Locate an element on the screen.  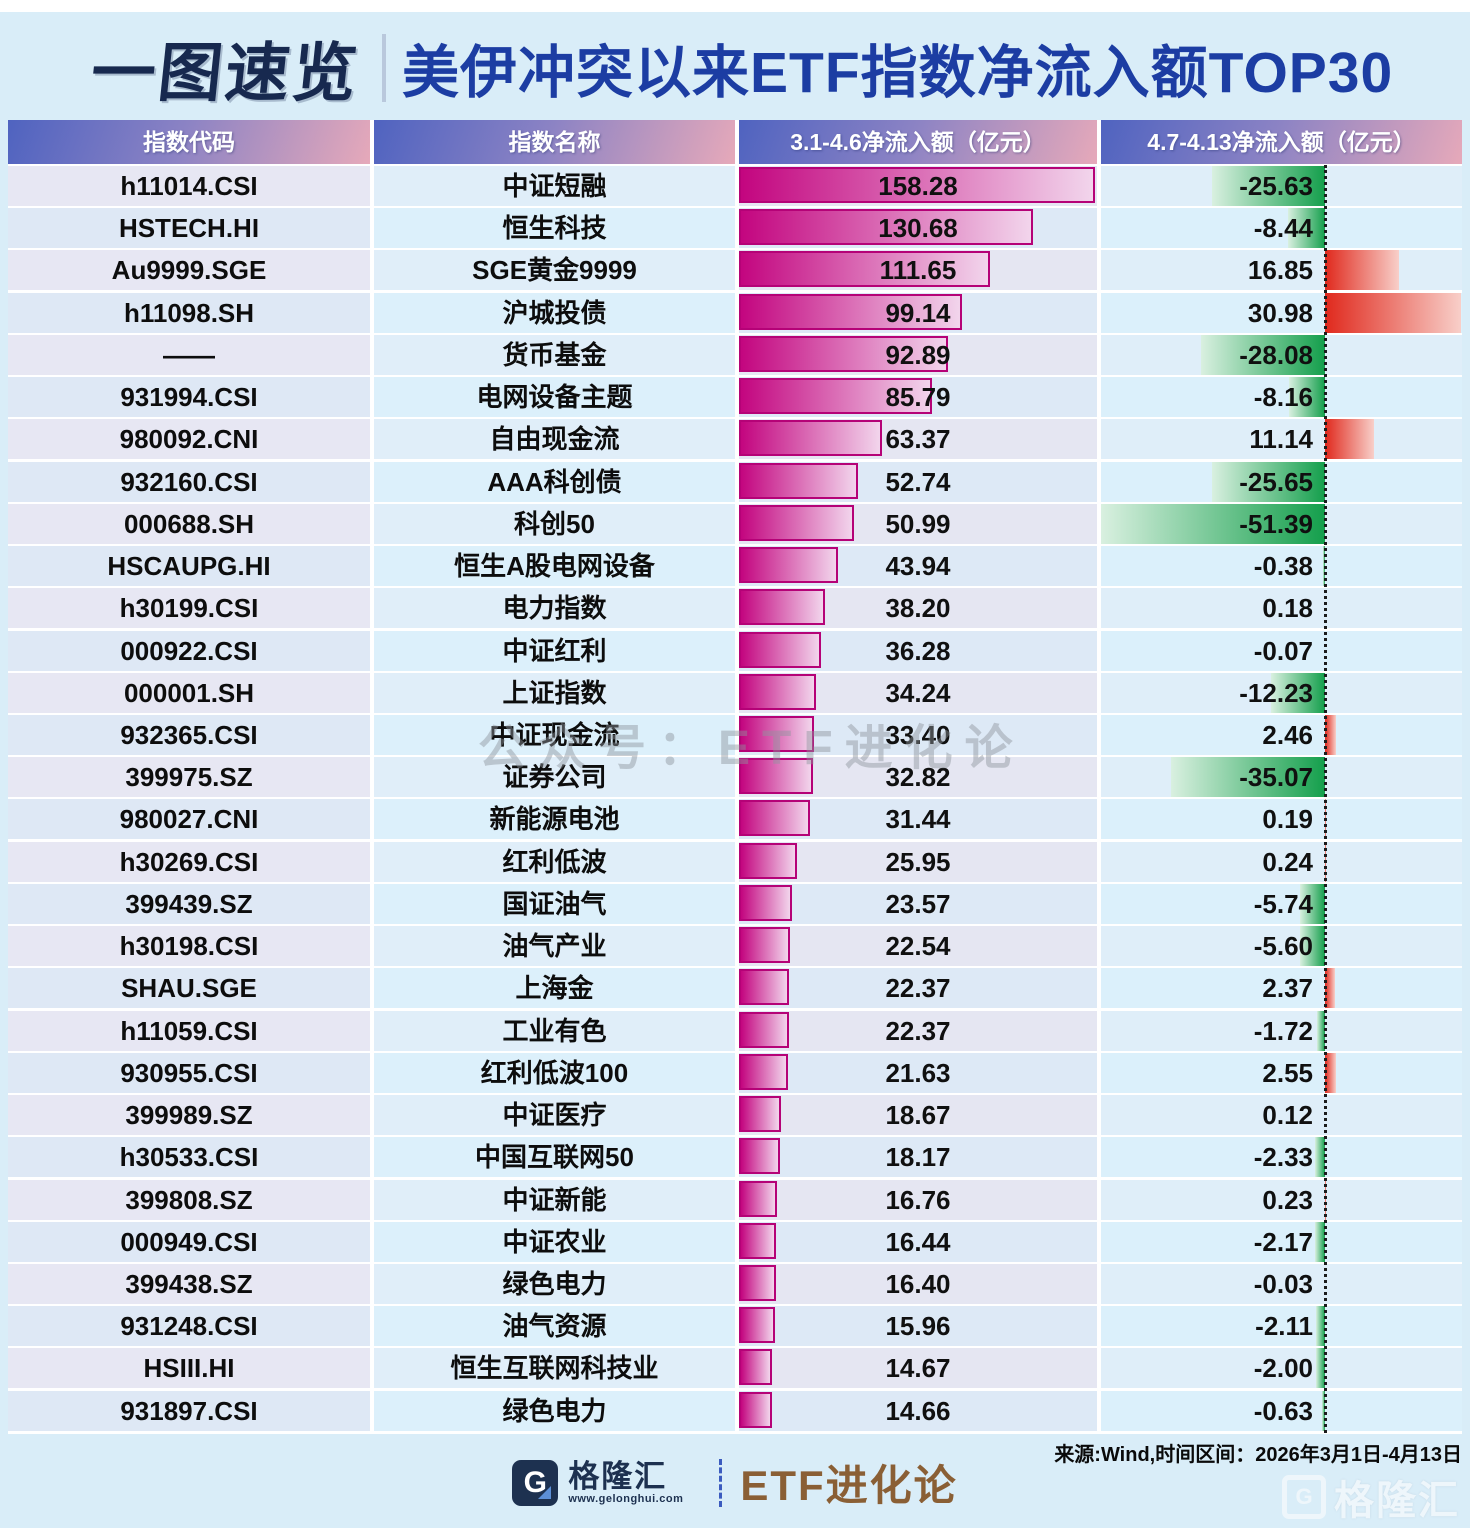
flow-period1-cell: 16.76 is located at coordinates (918, 1199).